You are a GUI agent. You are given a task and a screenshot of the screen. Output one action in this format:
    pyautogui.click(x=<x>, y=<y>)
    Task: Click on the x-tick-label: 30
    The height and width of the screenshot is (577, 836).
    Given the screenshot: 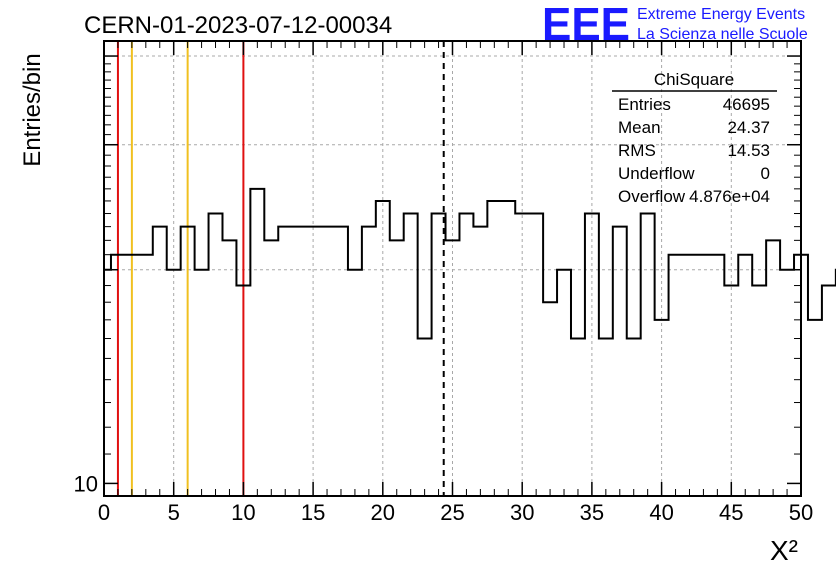 What is the action you would take?
    pyautogui.click(x=522, y=512)
    